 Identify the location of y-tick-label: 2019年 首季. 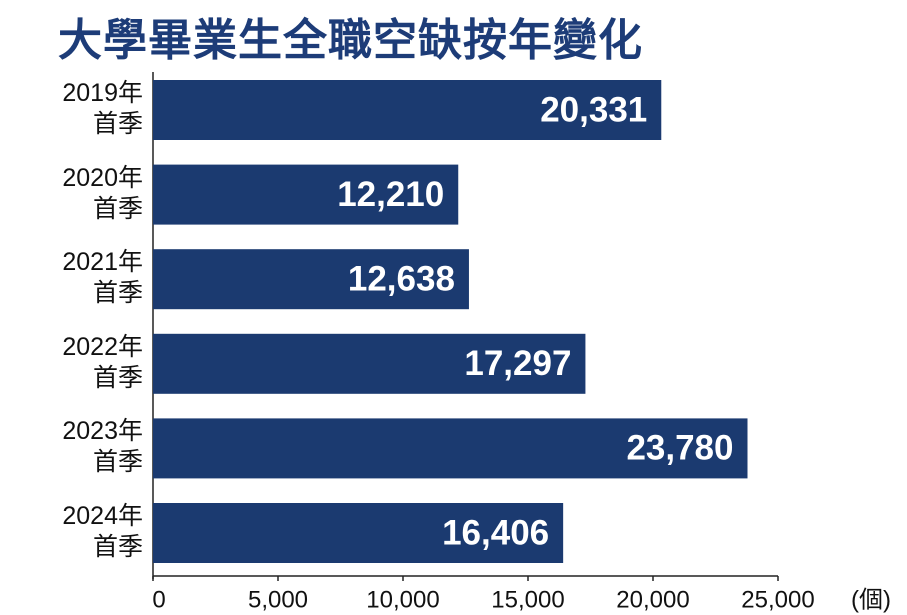
(102, 108).